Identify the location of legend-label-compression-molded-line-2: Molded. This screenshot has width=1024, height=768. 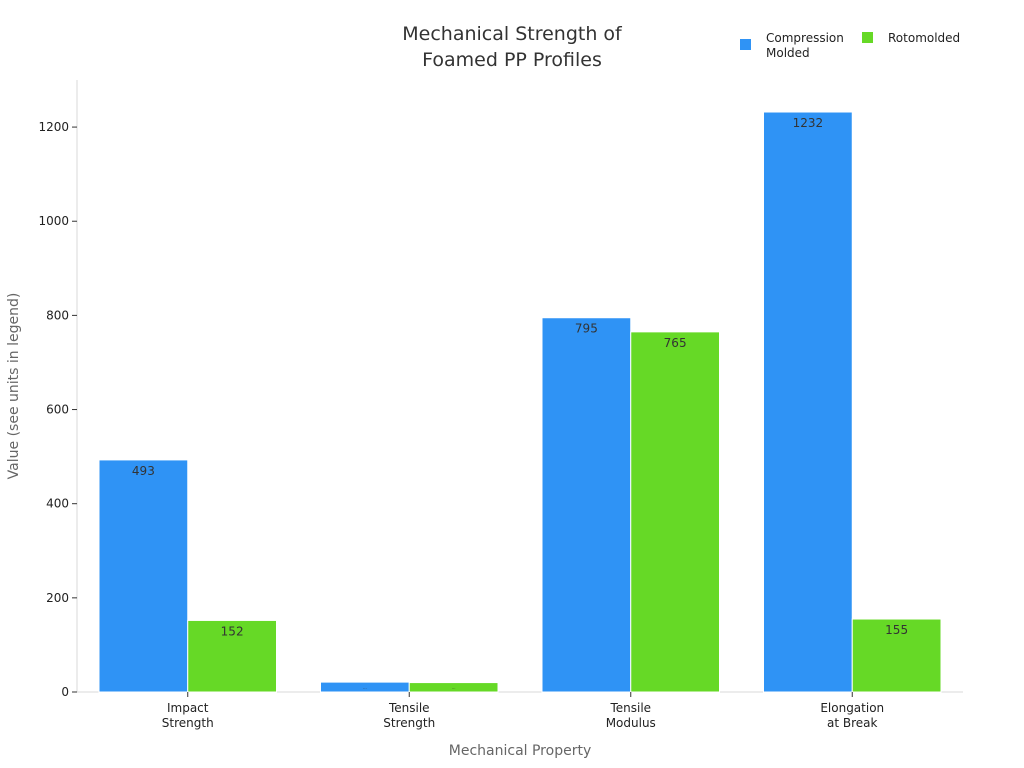
(788, 53).